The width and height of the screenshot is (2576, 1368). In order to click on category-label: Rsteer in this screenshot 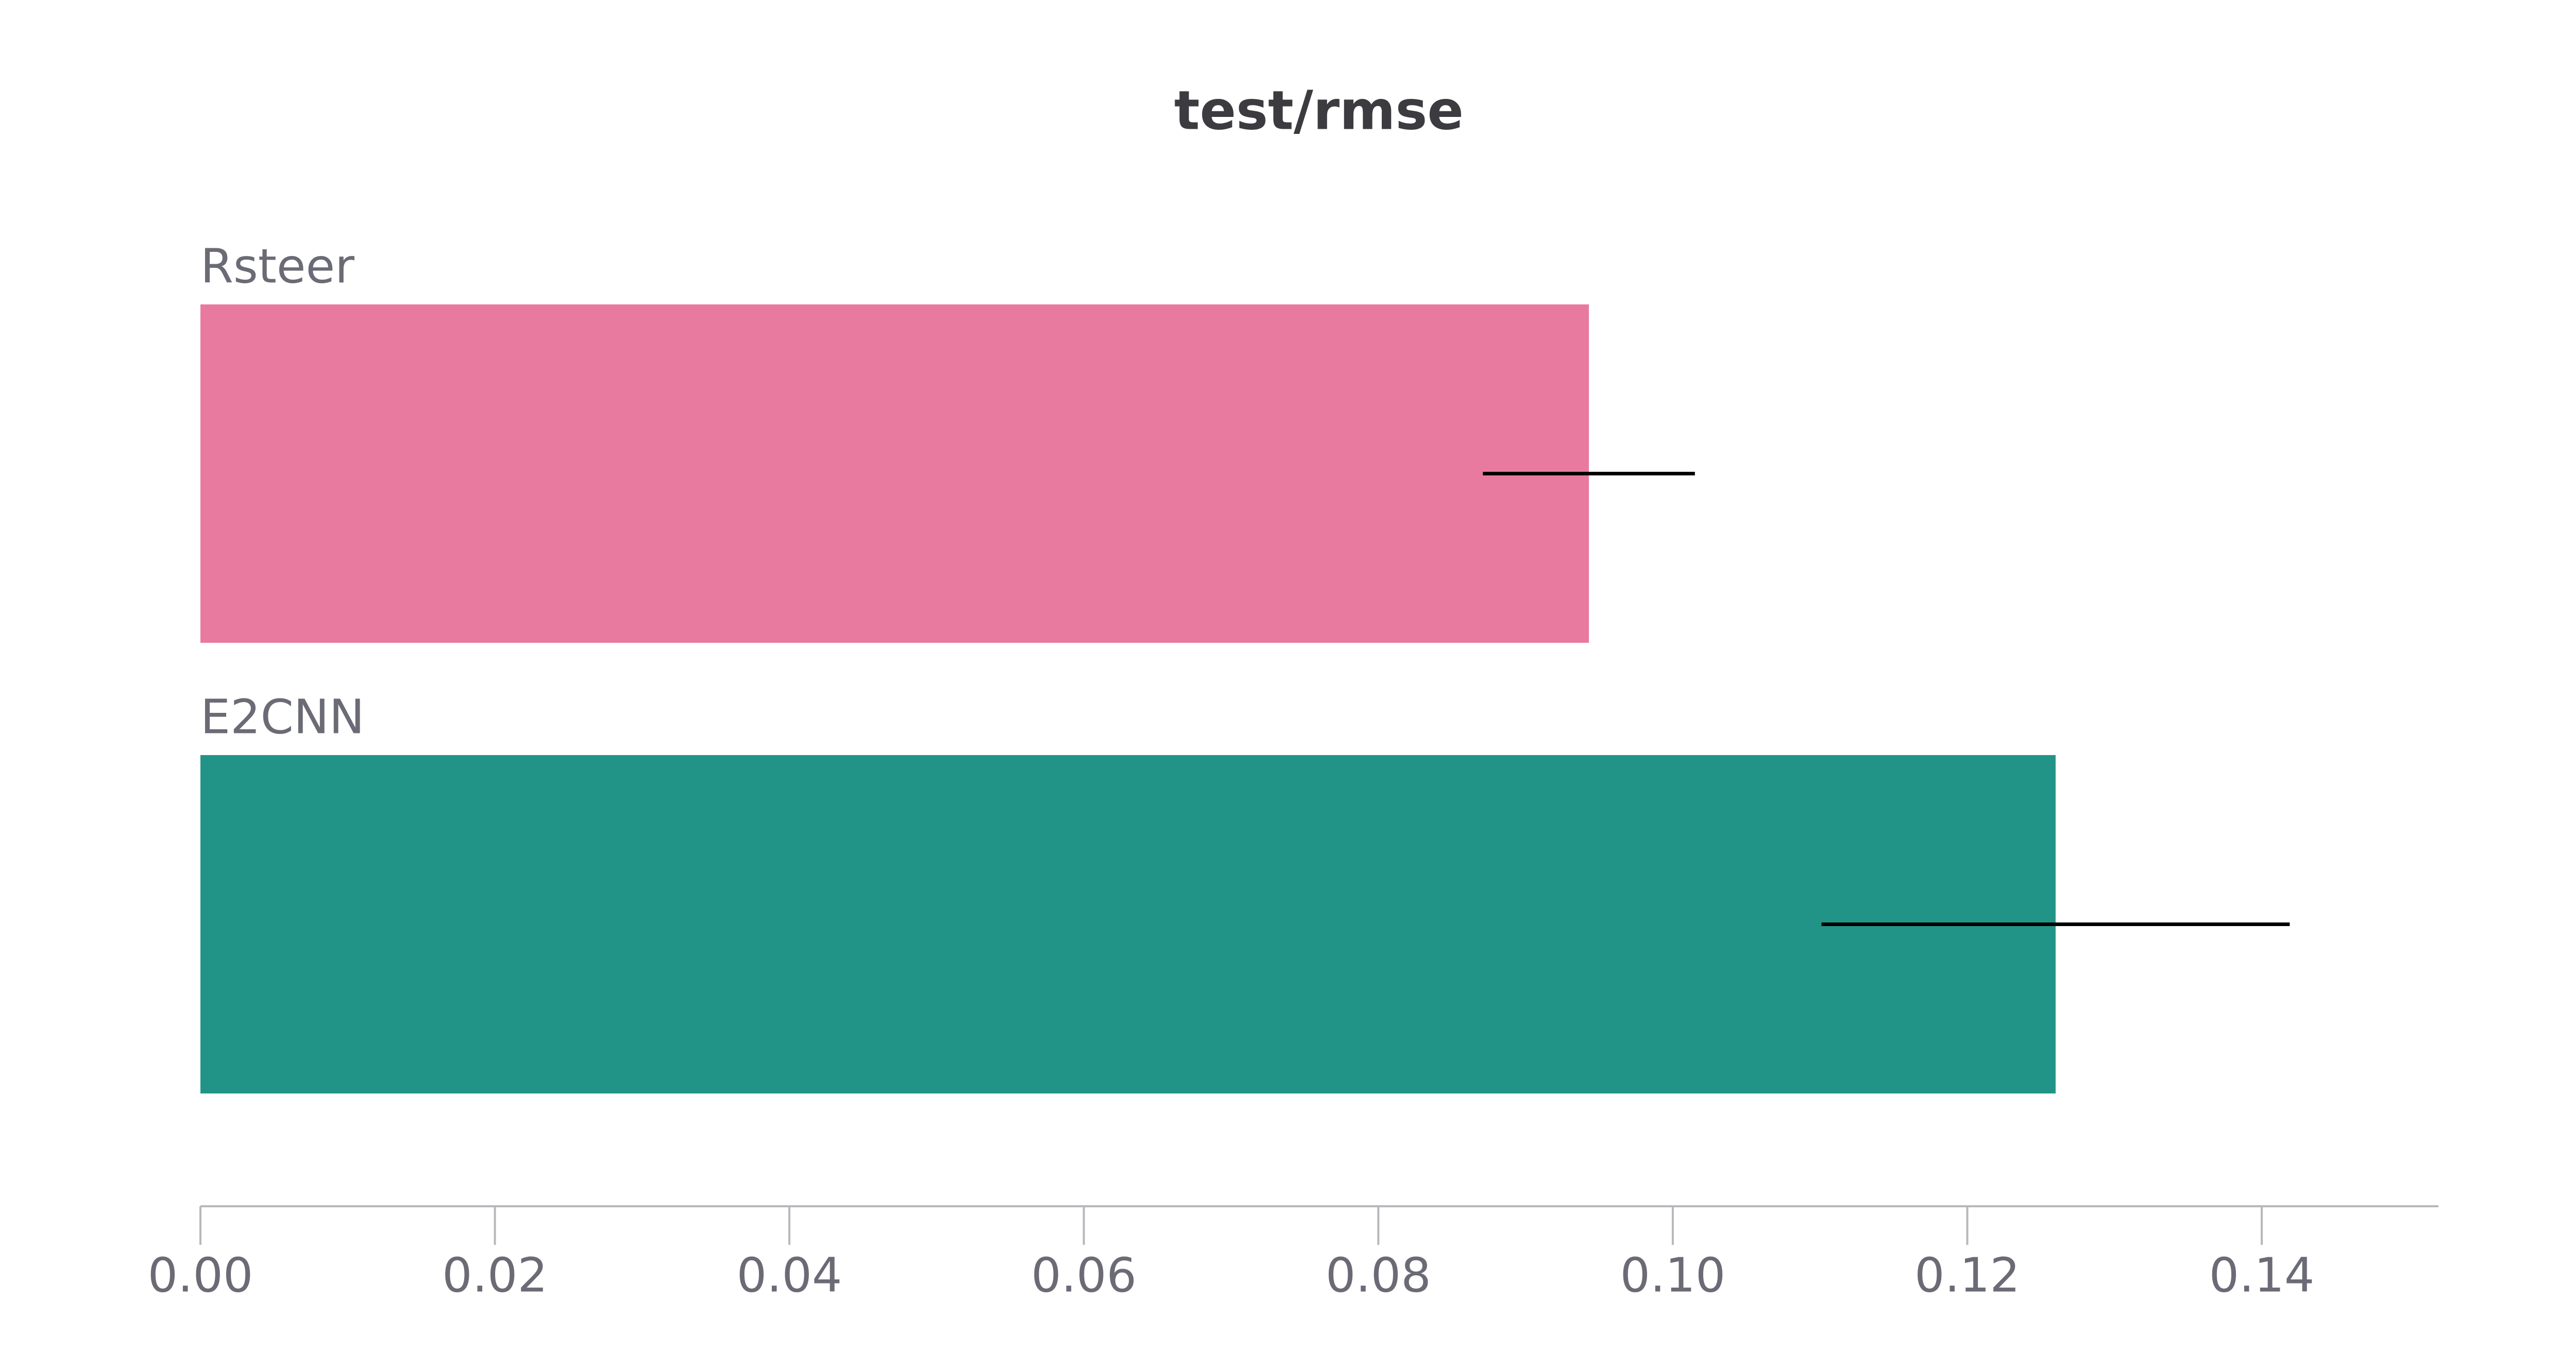, I will do `click(277, 266)`.